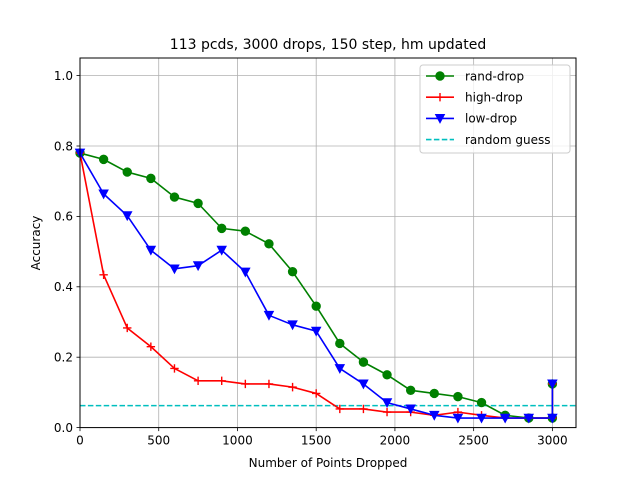 The height and width of the screenshot is (480, 640). Describe the element at coordinates (158, 441) in the screenshot. I see `x-tick-label: 500` at that location.